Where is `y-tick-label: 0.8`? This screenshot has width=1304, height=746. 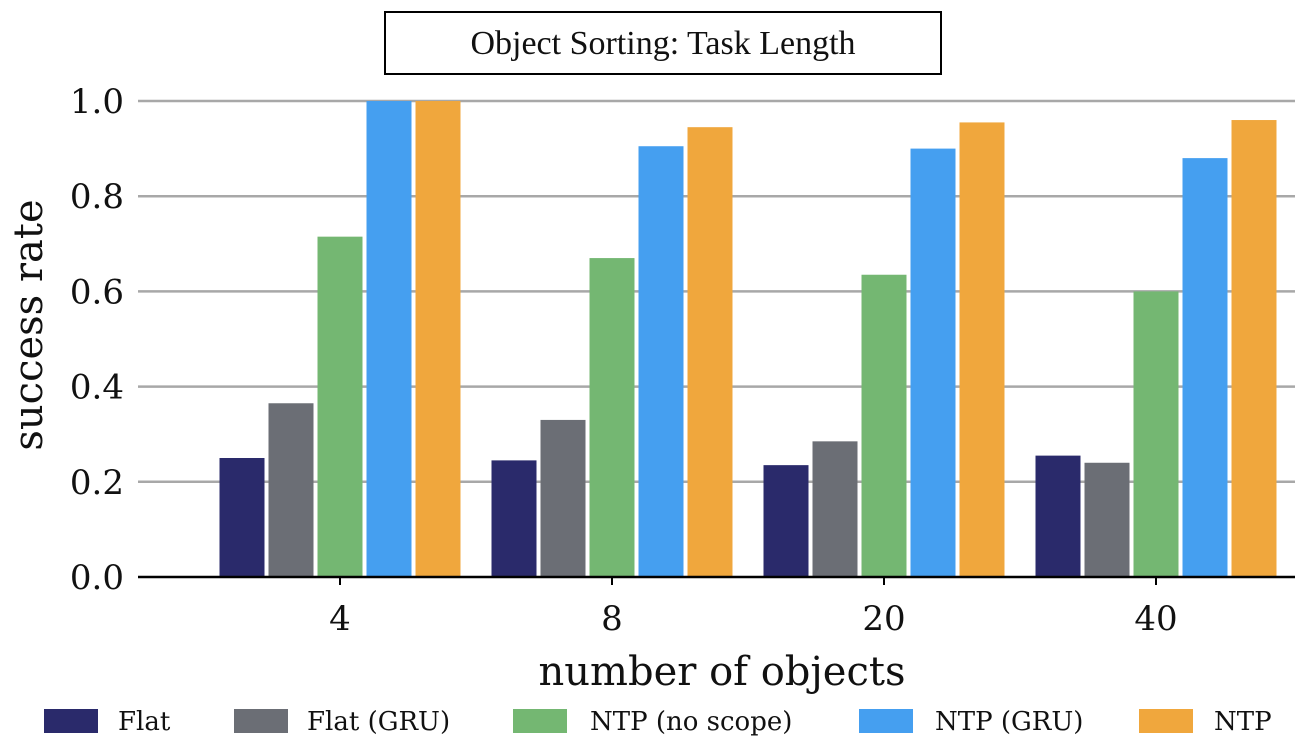 y-tick-label: 0.8 is located at coordinates (97, 197).